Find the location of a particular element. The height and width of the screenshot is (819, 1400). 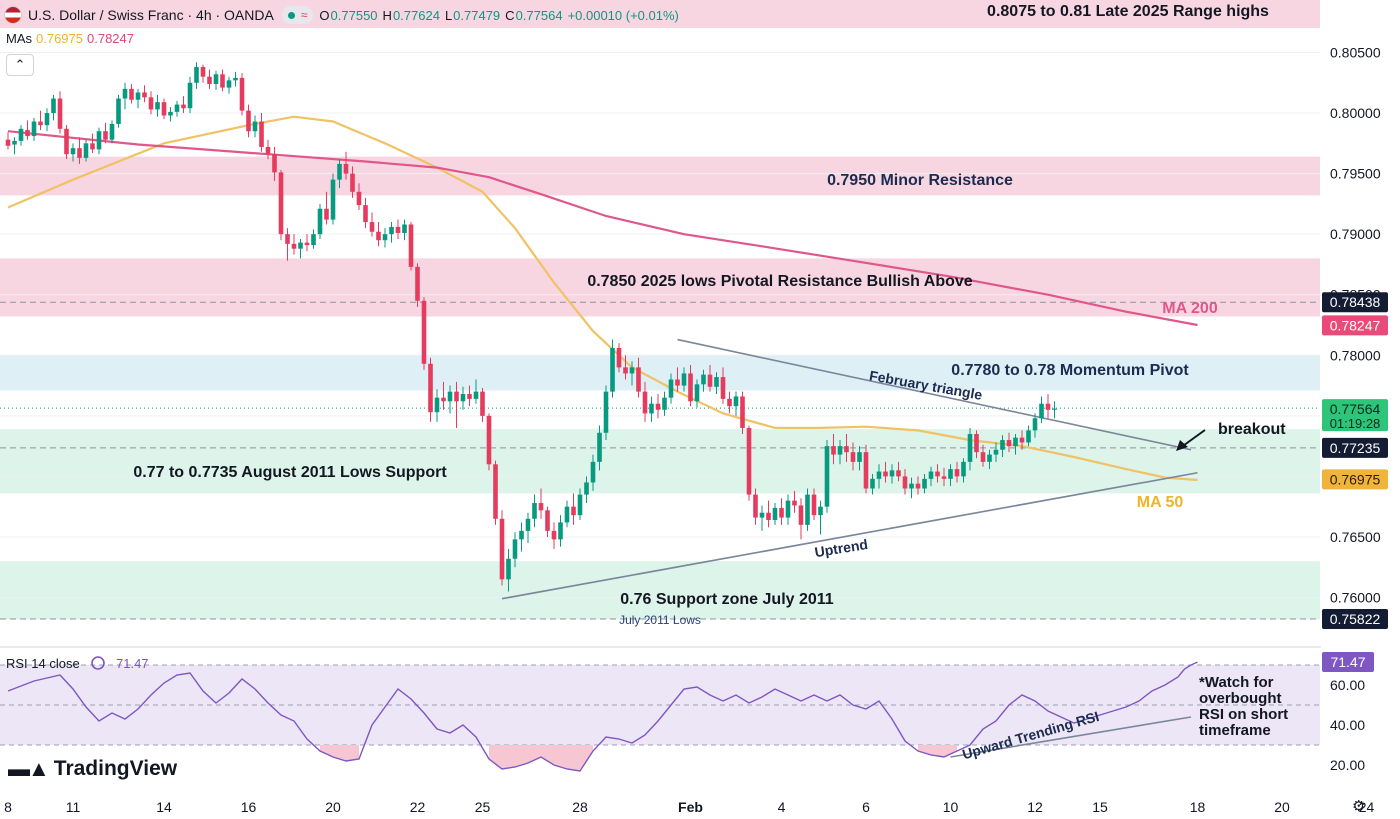

market-status-pill: ≈ is located at coordinates (297, 15).